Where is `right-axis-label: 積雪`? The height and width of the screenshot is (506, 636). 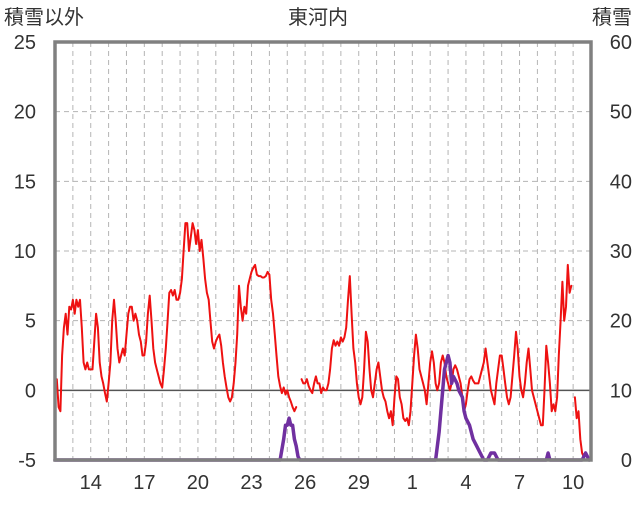 right-axis-label: 積雪 is located at coordinates (612, 17).